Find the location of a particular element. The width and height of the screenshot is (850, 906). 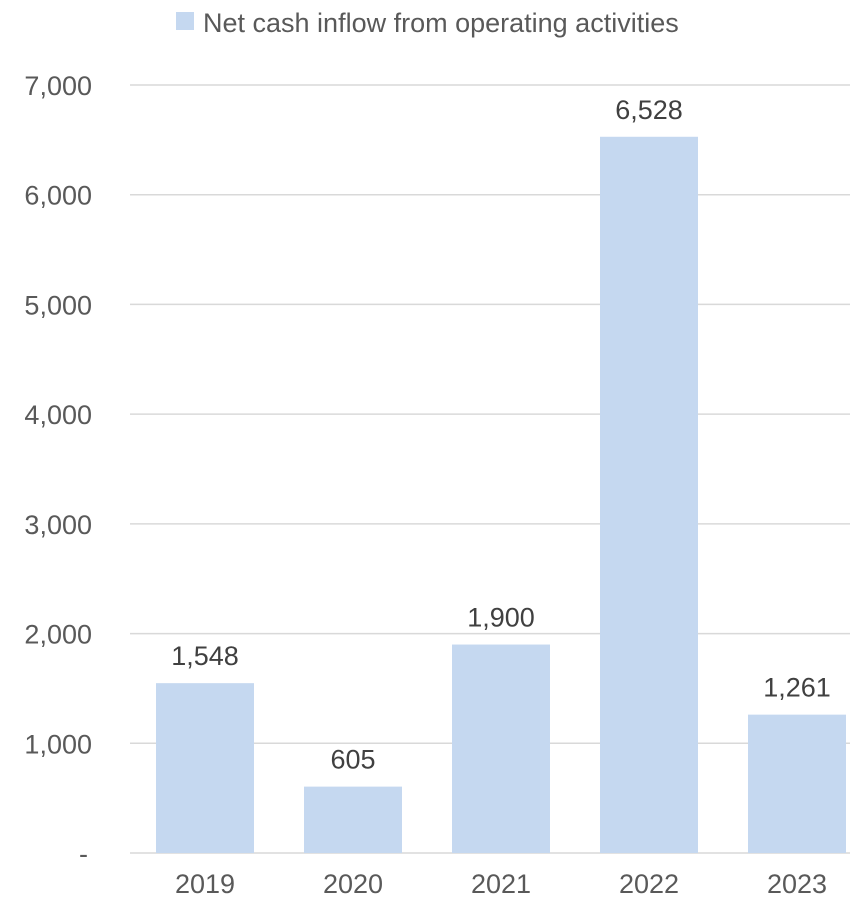

x-tick-label-2020: 2020 is located at coordinates (353, 884).